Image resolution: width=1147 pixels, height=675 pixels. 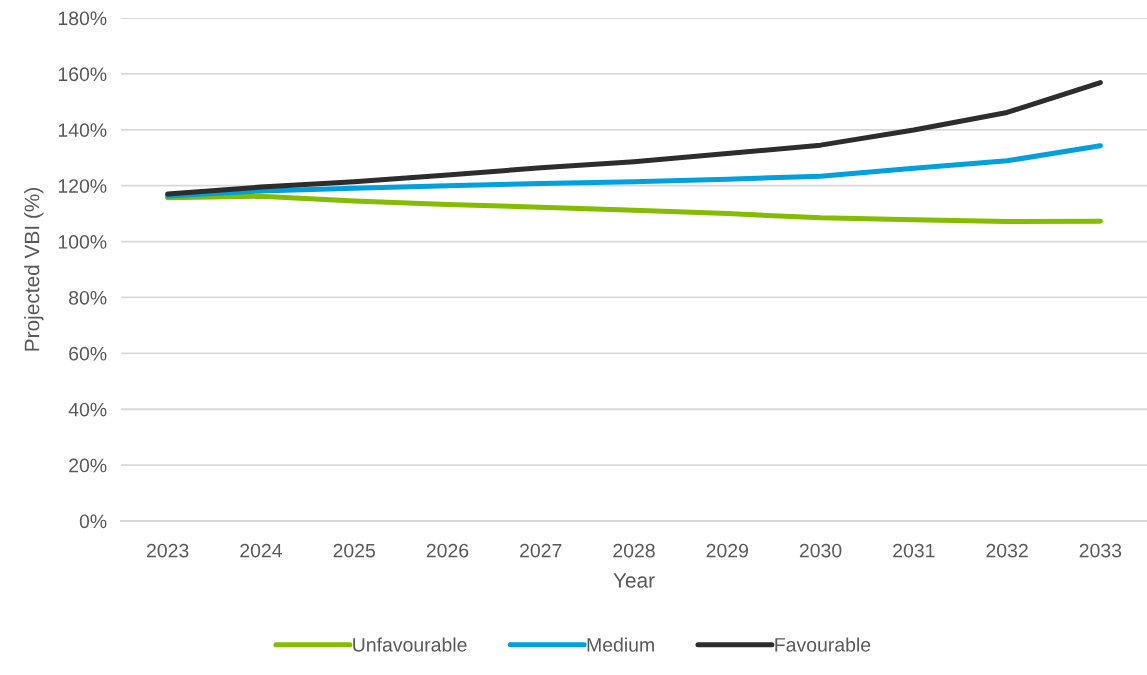 What do you see at coordinates (261, 550) in the screenshot?
I see `x-tick-label: 2024` at bounding box center [261, 550].